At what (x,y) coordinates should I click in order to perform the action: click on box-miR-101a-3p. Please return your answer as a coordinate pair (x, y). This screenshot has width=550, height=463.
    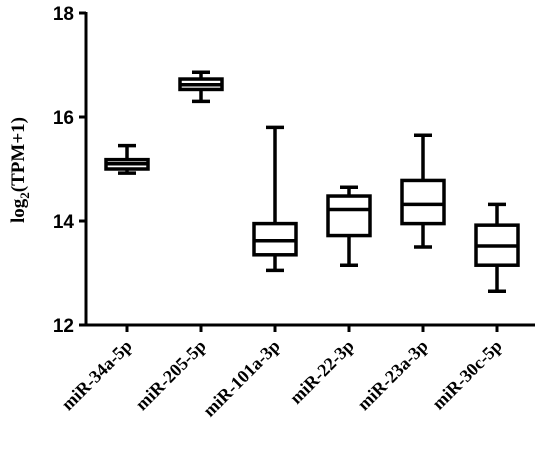
    Looking at the image, I should click on (275, 199).